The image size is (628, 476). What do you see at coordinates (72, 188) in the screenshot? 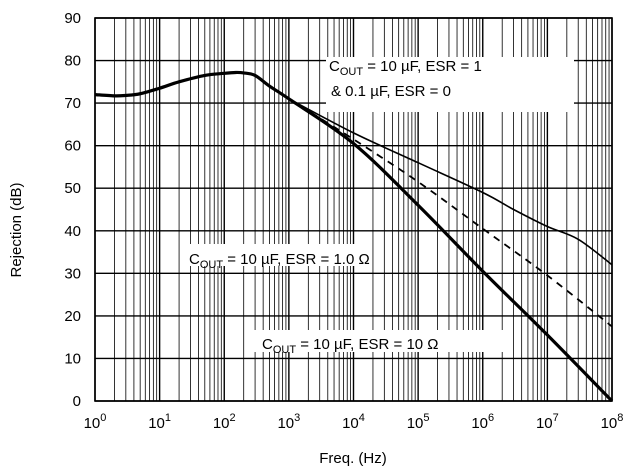
I see `y-tick-label: 50` at bounding box center [72, 188].